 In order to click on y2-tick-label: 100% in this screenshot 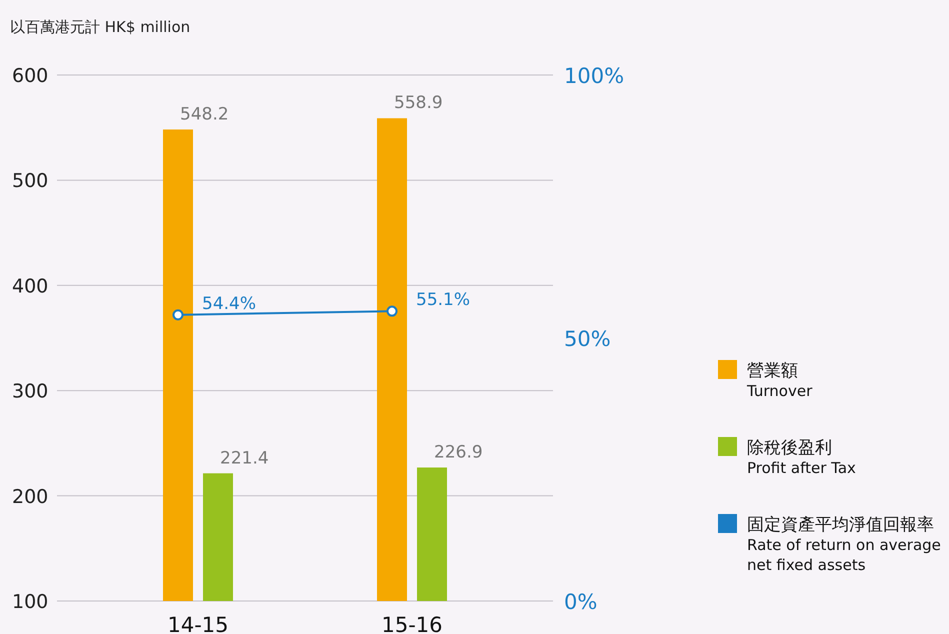, I will do `click(594, 76)`.